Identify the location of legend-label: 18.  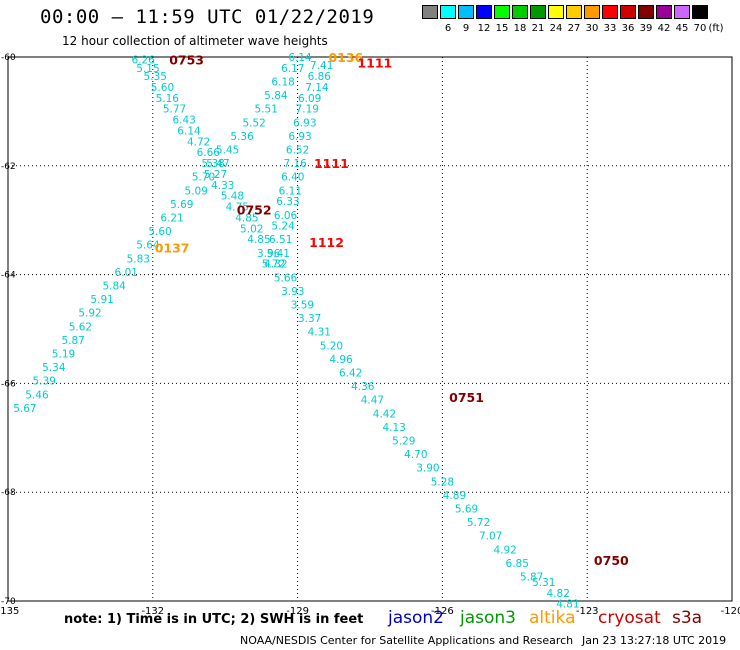
(520, 28).